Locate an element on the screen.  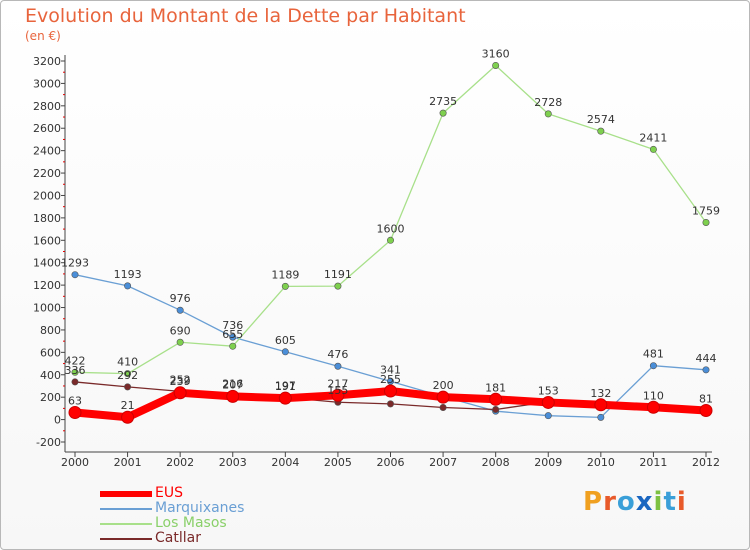
y-tick-label: 1200 is located at coordinates (47, 285).